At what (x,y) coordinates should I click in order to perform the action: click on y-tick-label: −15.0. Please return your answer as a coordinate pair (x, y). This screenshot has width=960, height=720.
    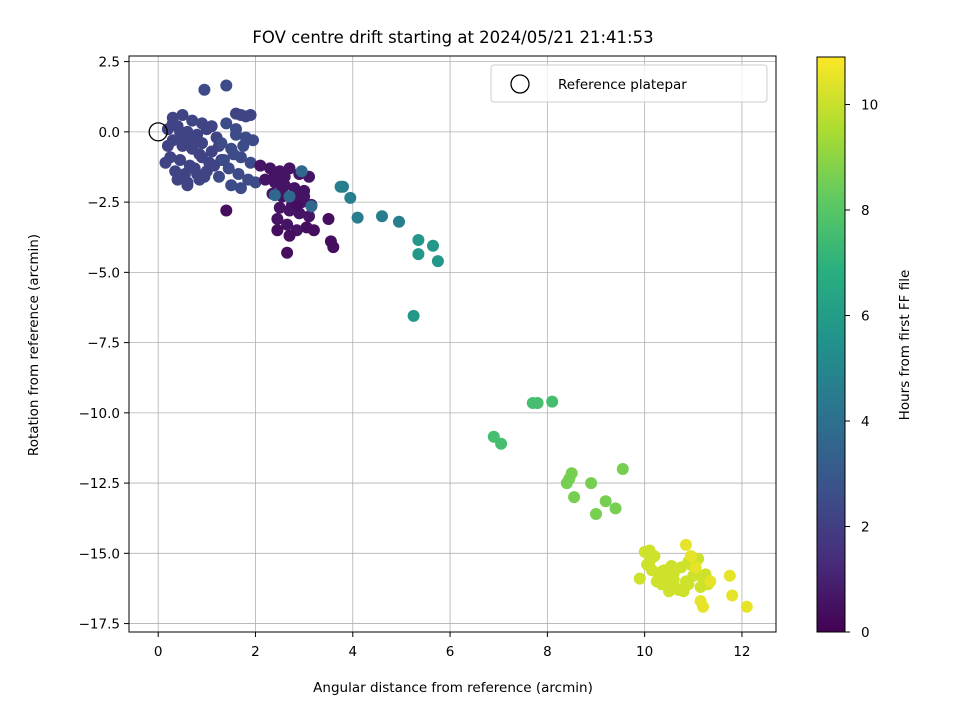
    Looking at the image, I should click on (99, 554).